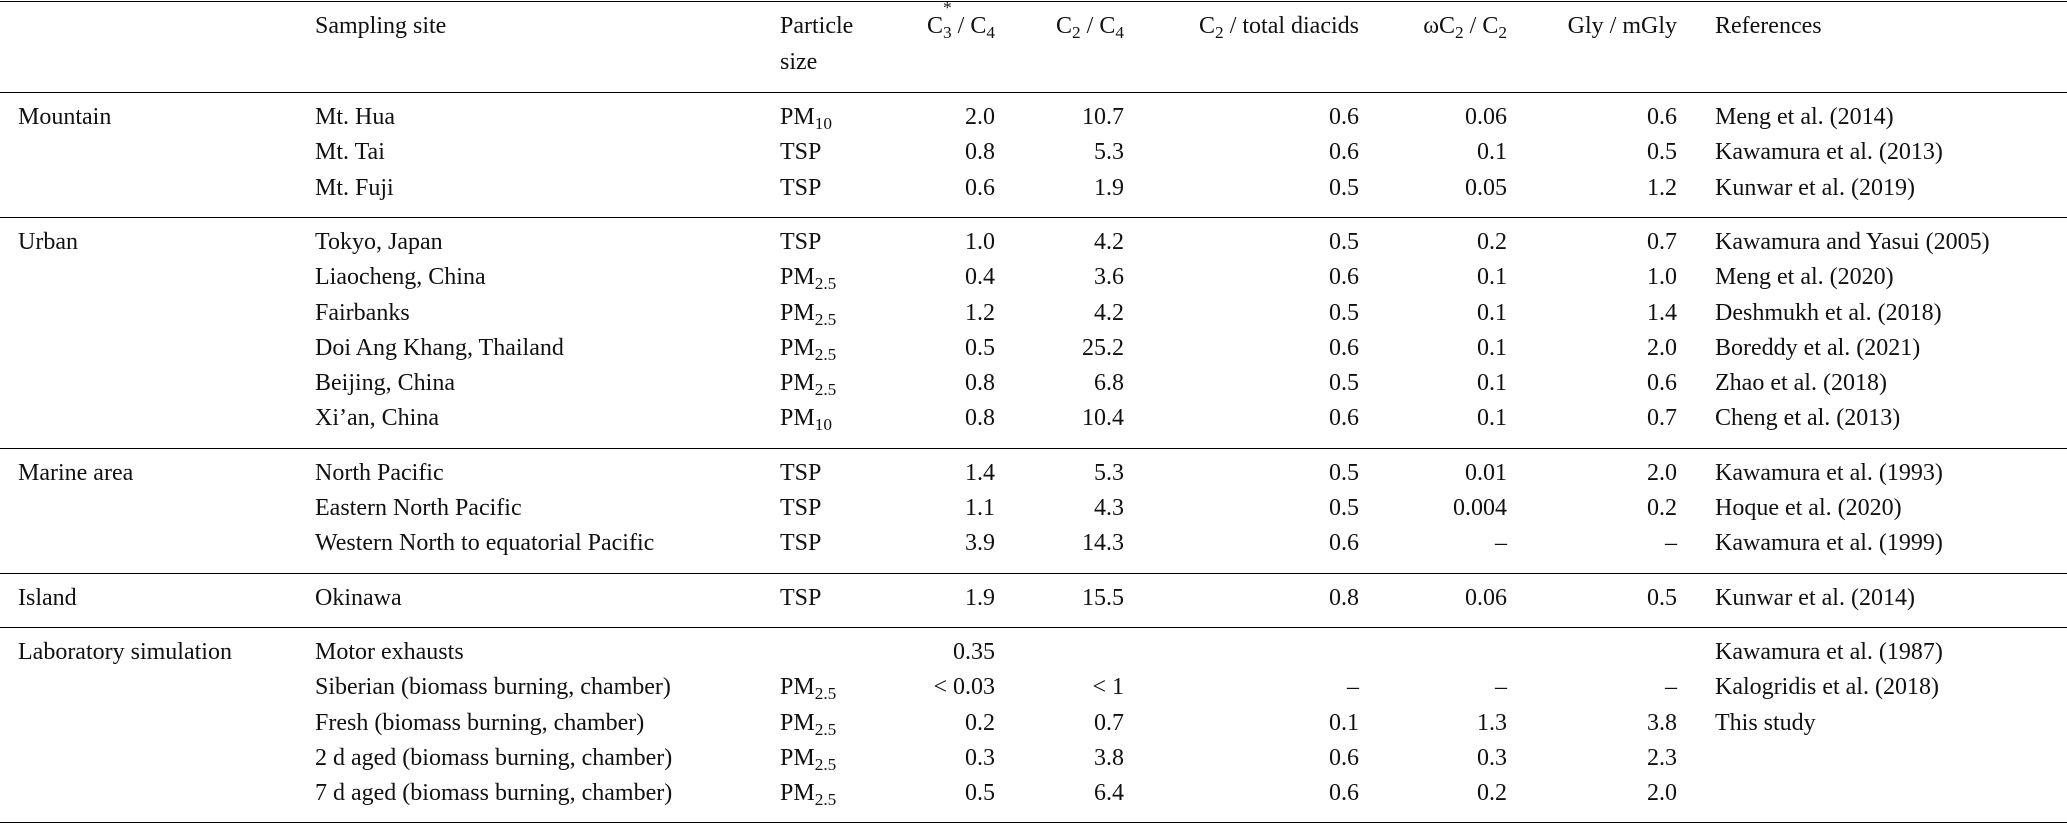 This screenshot has height=826, width=2067. I want to click on column-header: C2 / total diacids, so click(1279, 28).